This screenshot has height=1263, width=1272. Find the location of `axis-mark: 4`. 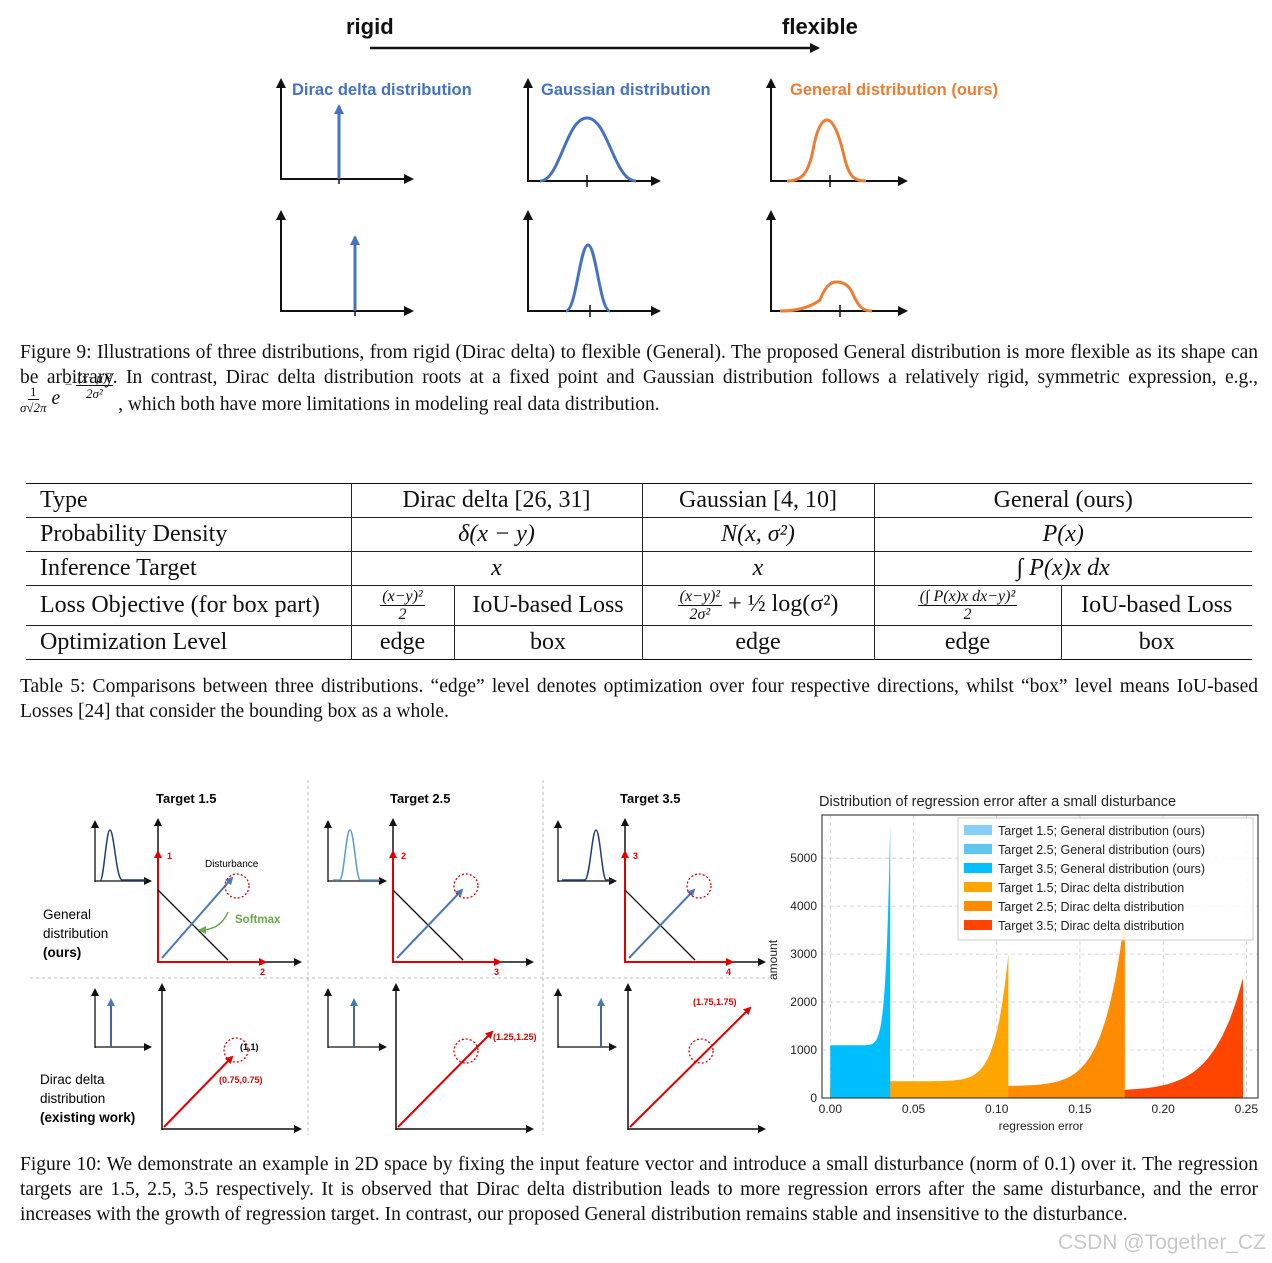

axis-mark: 4 is located at coordinates (728, 972).